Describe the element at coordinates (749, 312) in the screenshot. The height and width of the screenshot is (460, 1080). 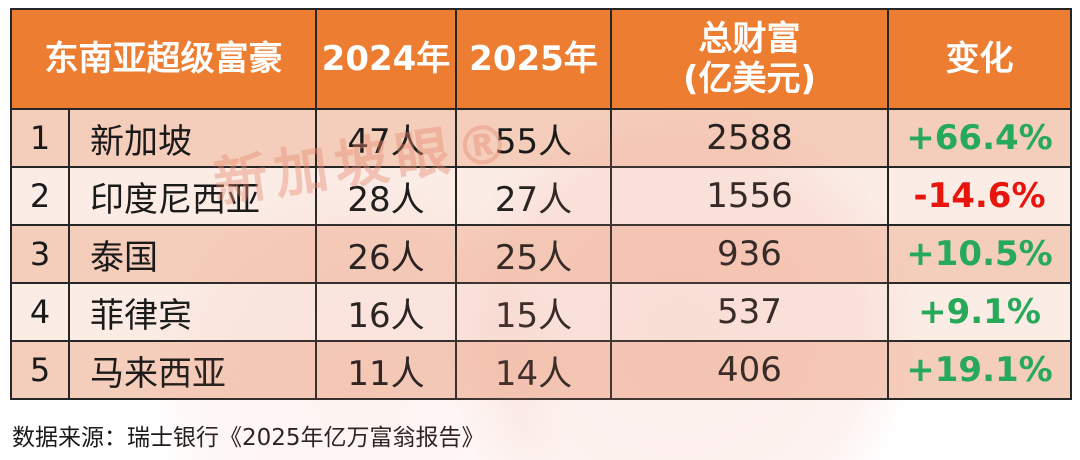
I see `wealth-cell: 537` at that location.